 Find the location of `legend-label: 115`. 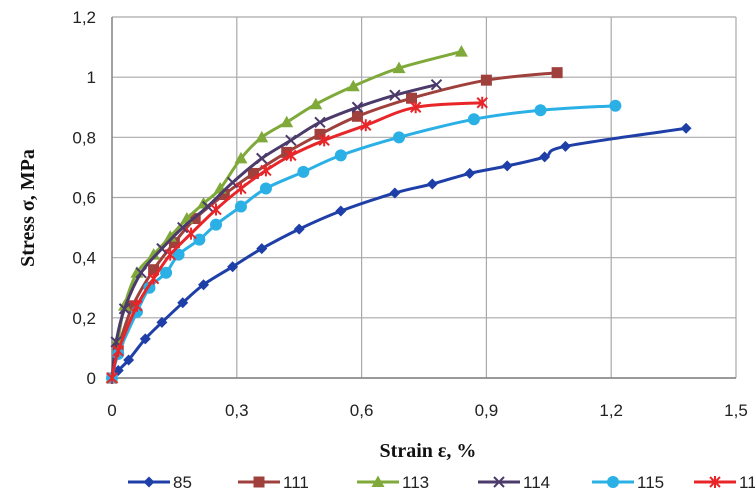

legend-label: 115 is located at coordinates (650, 482).